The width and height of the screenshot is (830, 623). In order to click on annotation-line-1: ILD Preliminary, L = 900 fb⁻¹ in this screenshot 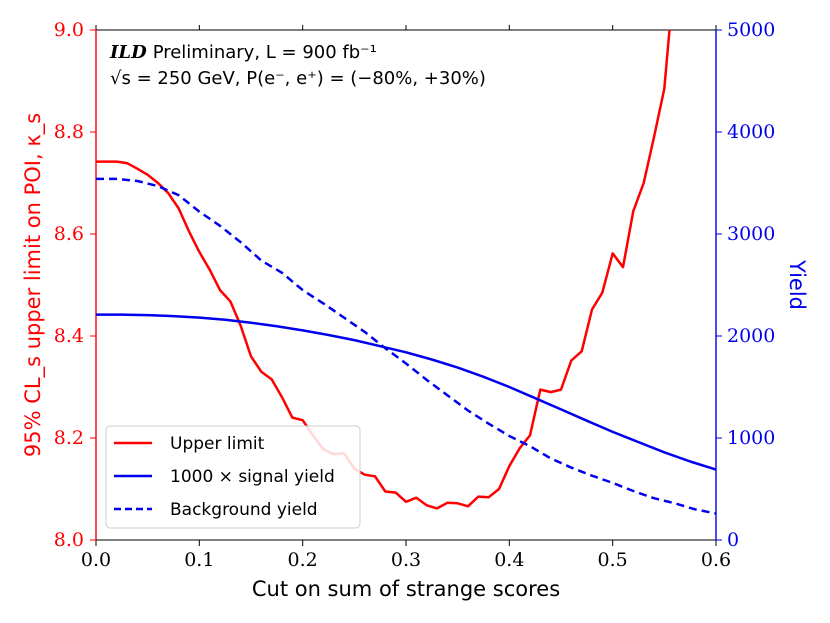, I will do `click(243, 52)`.